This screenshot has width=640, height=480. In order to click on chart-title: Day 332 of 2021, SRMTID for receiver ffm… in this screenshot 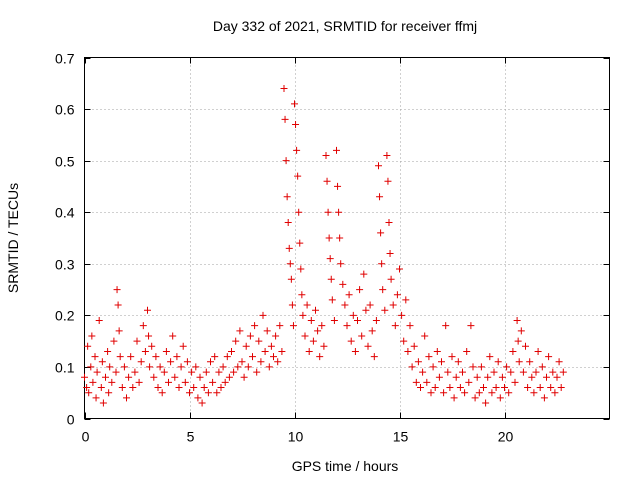, I will do `click(345, 26)`.